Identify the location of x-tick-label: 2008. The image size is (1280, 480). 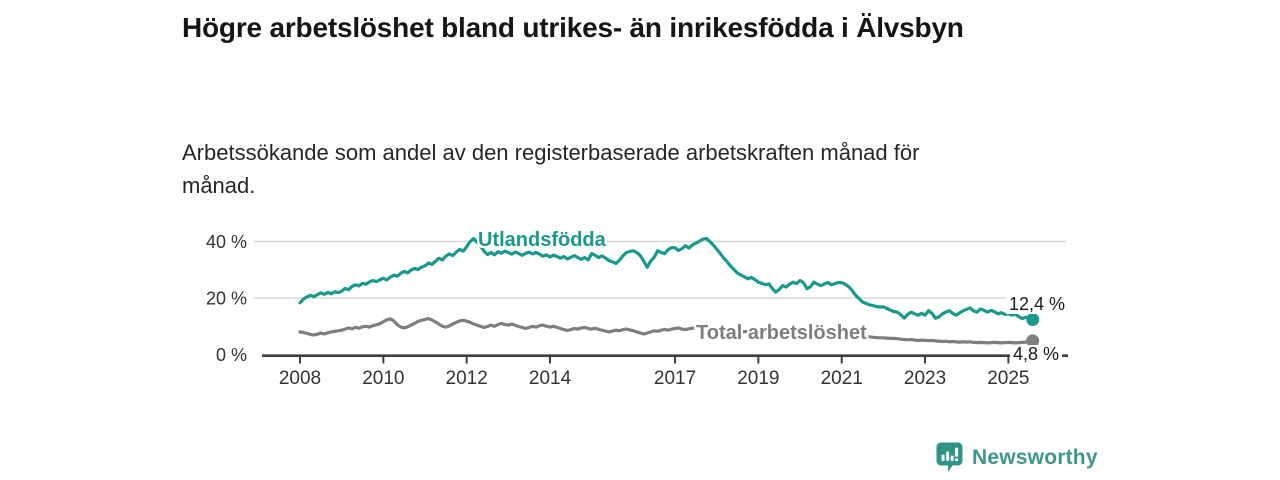
(300, 378).